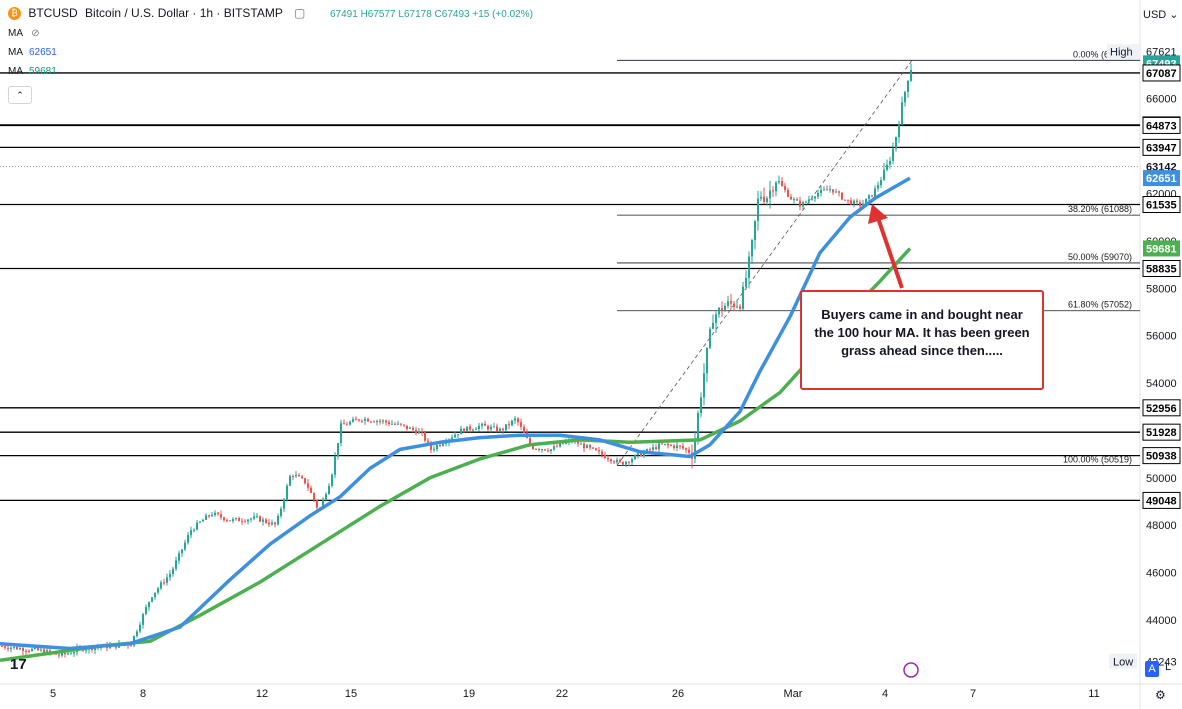  Describe the element at coordinates (262, 694) in the screenshot. I see `x-tick-label: 12` at that location.